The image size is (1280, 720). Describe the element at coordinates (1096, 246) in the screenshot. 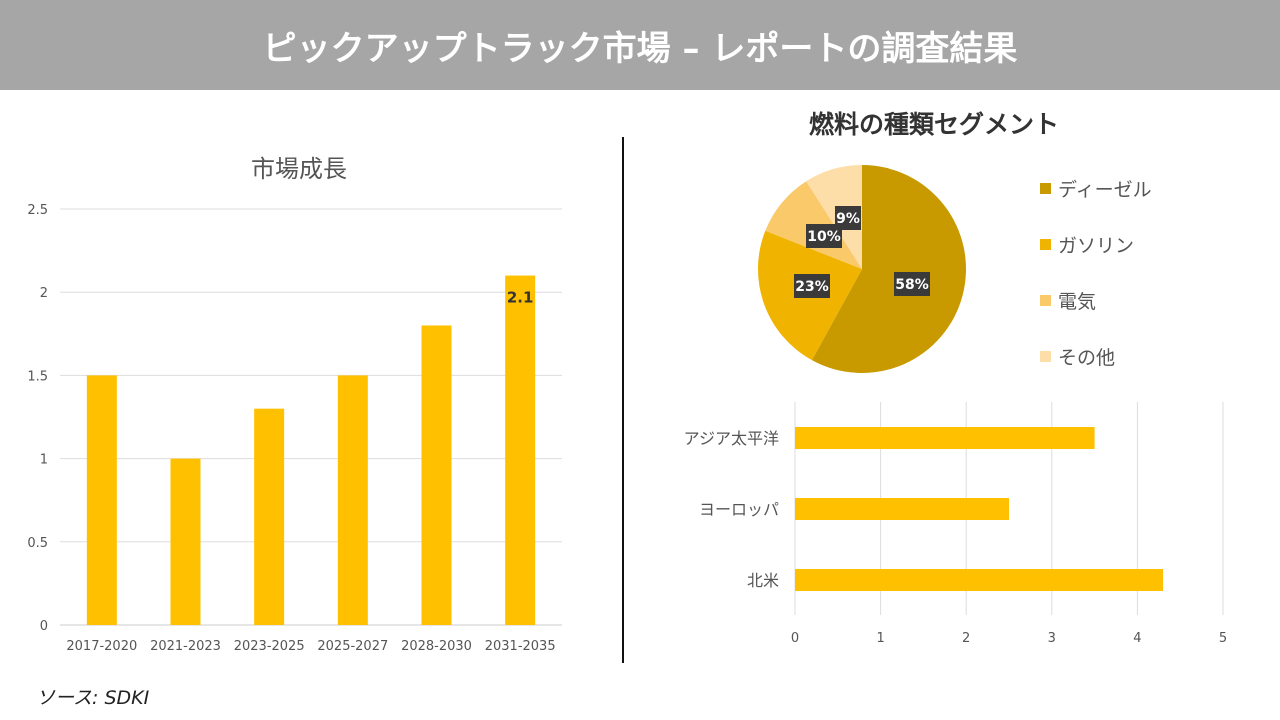

I see `legend-label: ガソリン` at that location.